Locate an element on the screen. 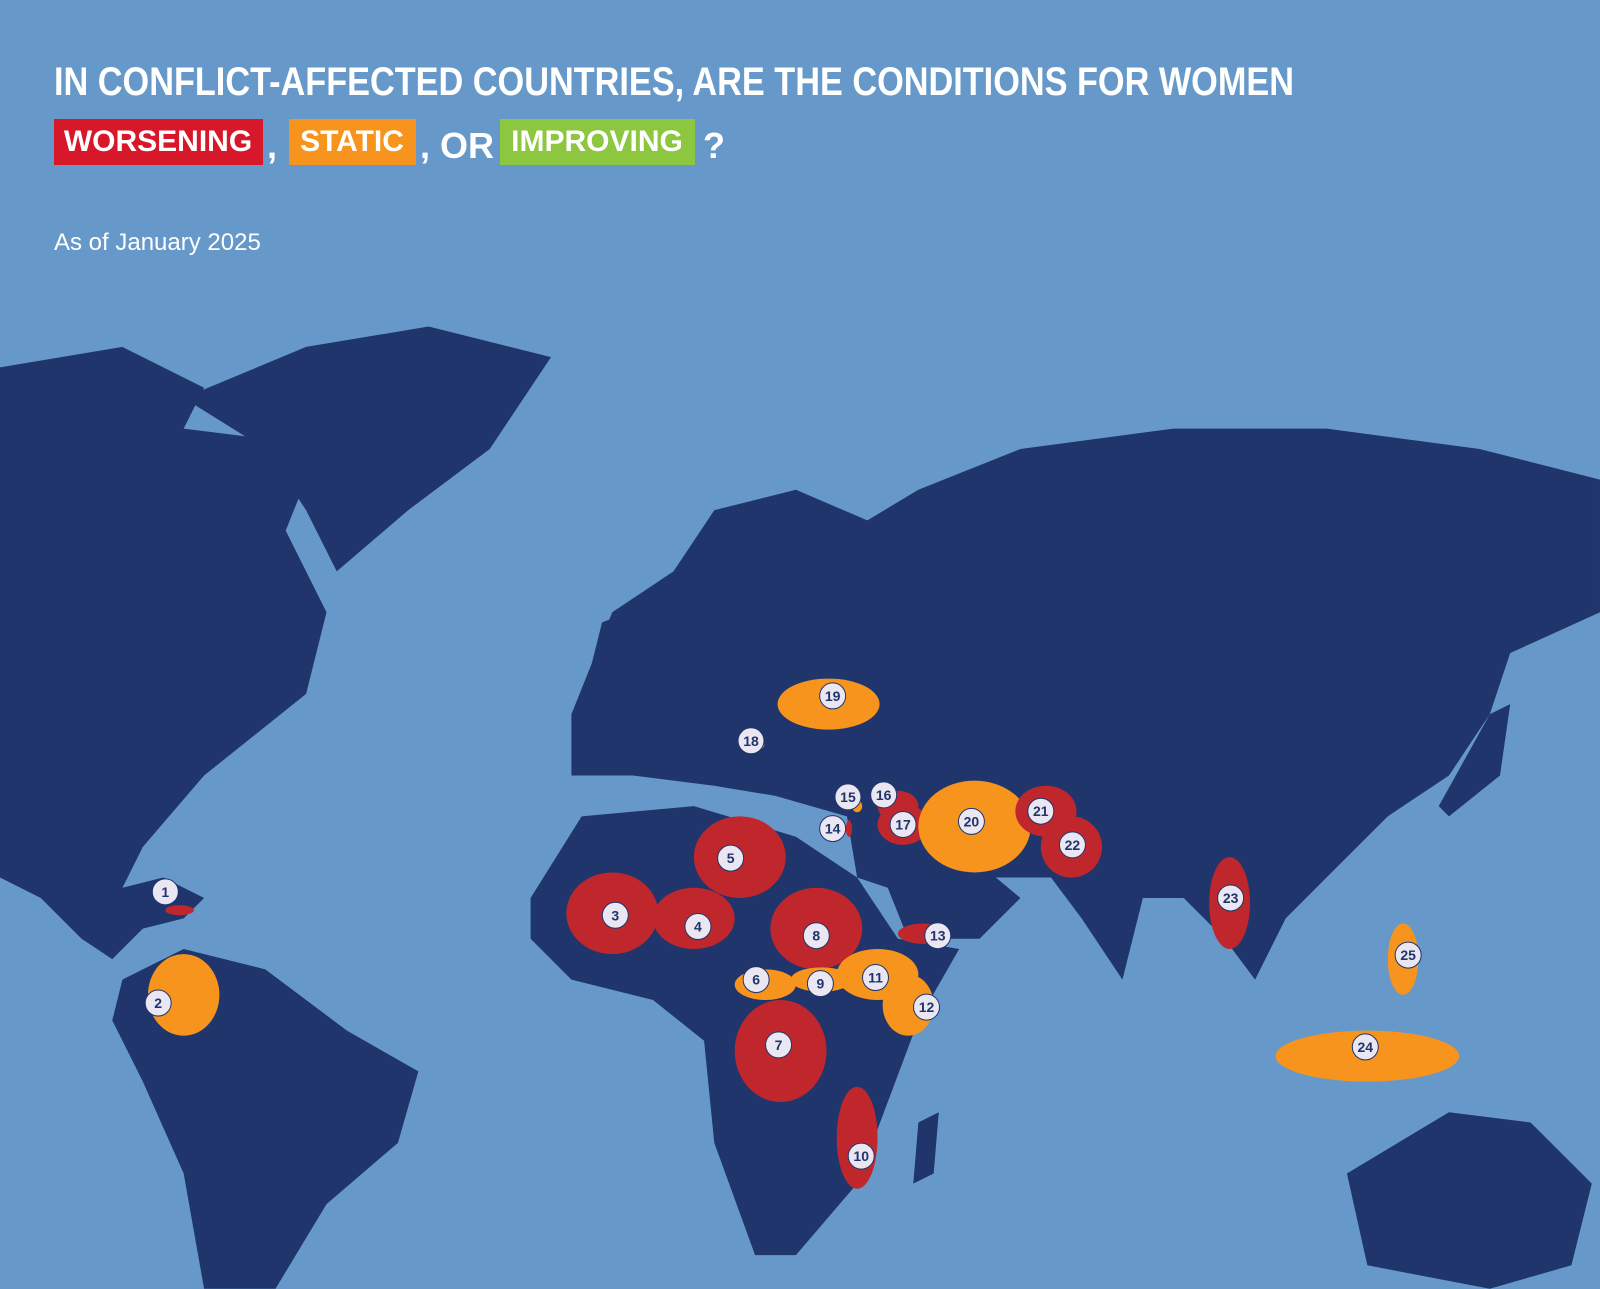 This screenshot has width=1600, height=1289. worsening-tag-bg is located at coordinates (158, 142).